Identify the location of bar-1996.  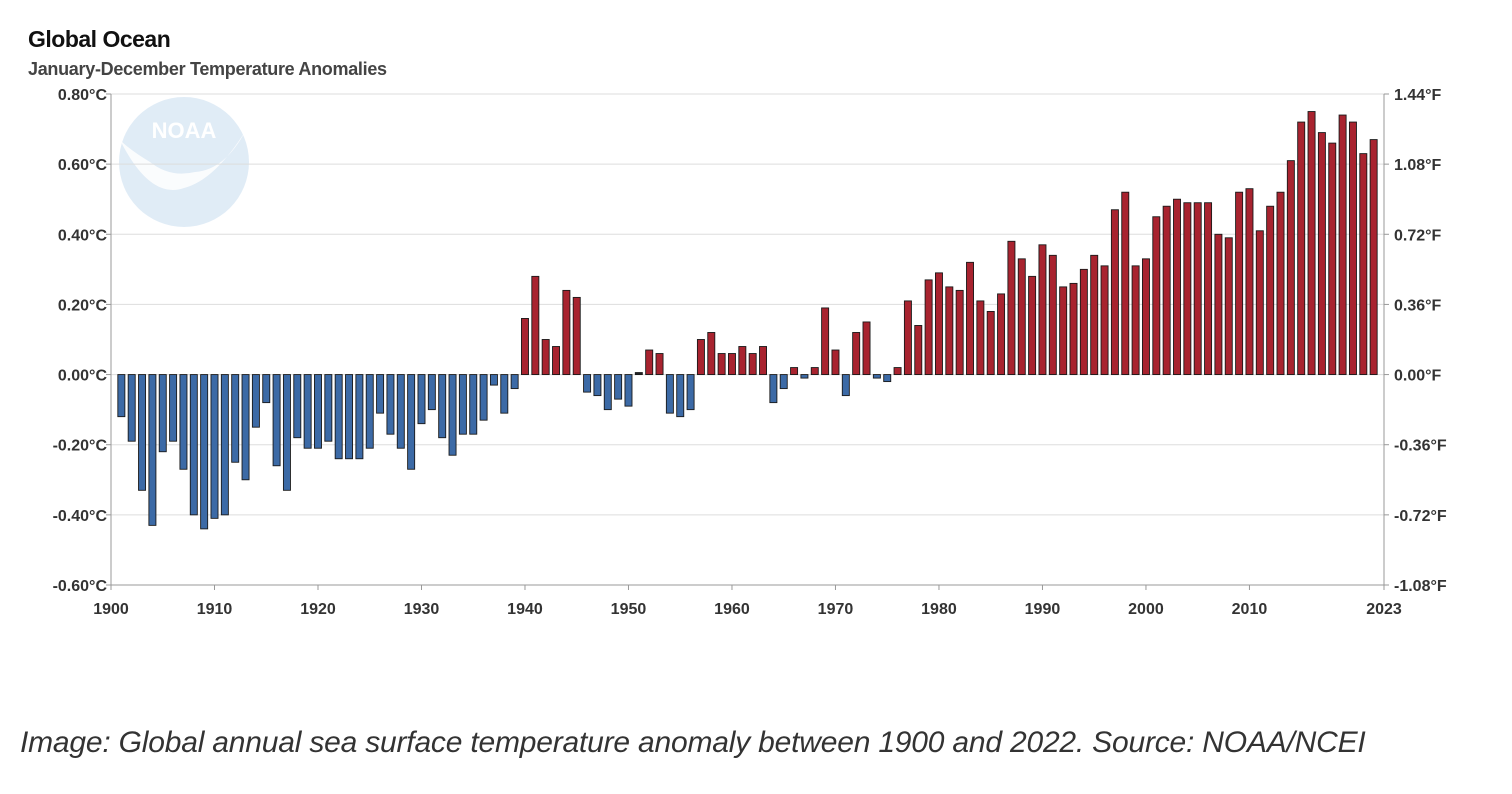
(1104, 320).